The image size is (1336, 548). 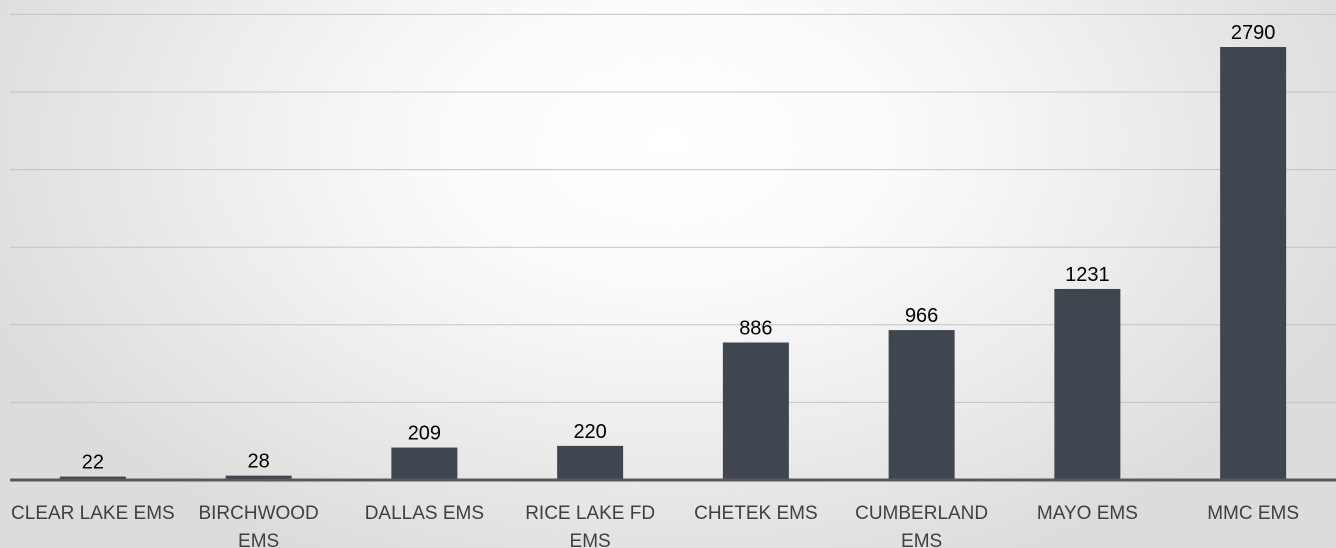 What do you see at coordinates (921, 316) in the screenshot?
I see `data-label: 966` at bounding box center [921, 316].